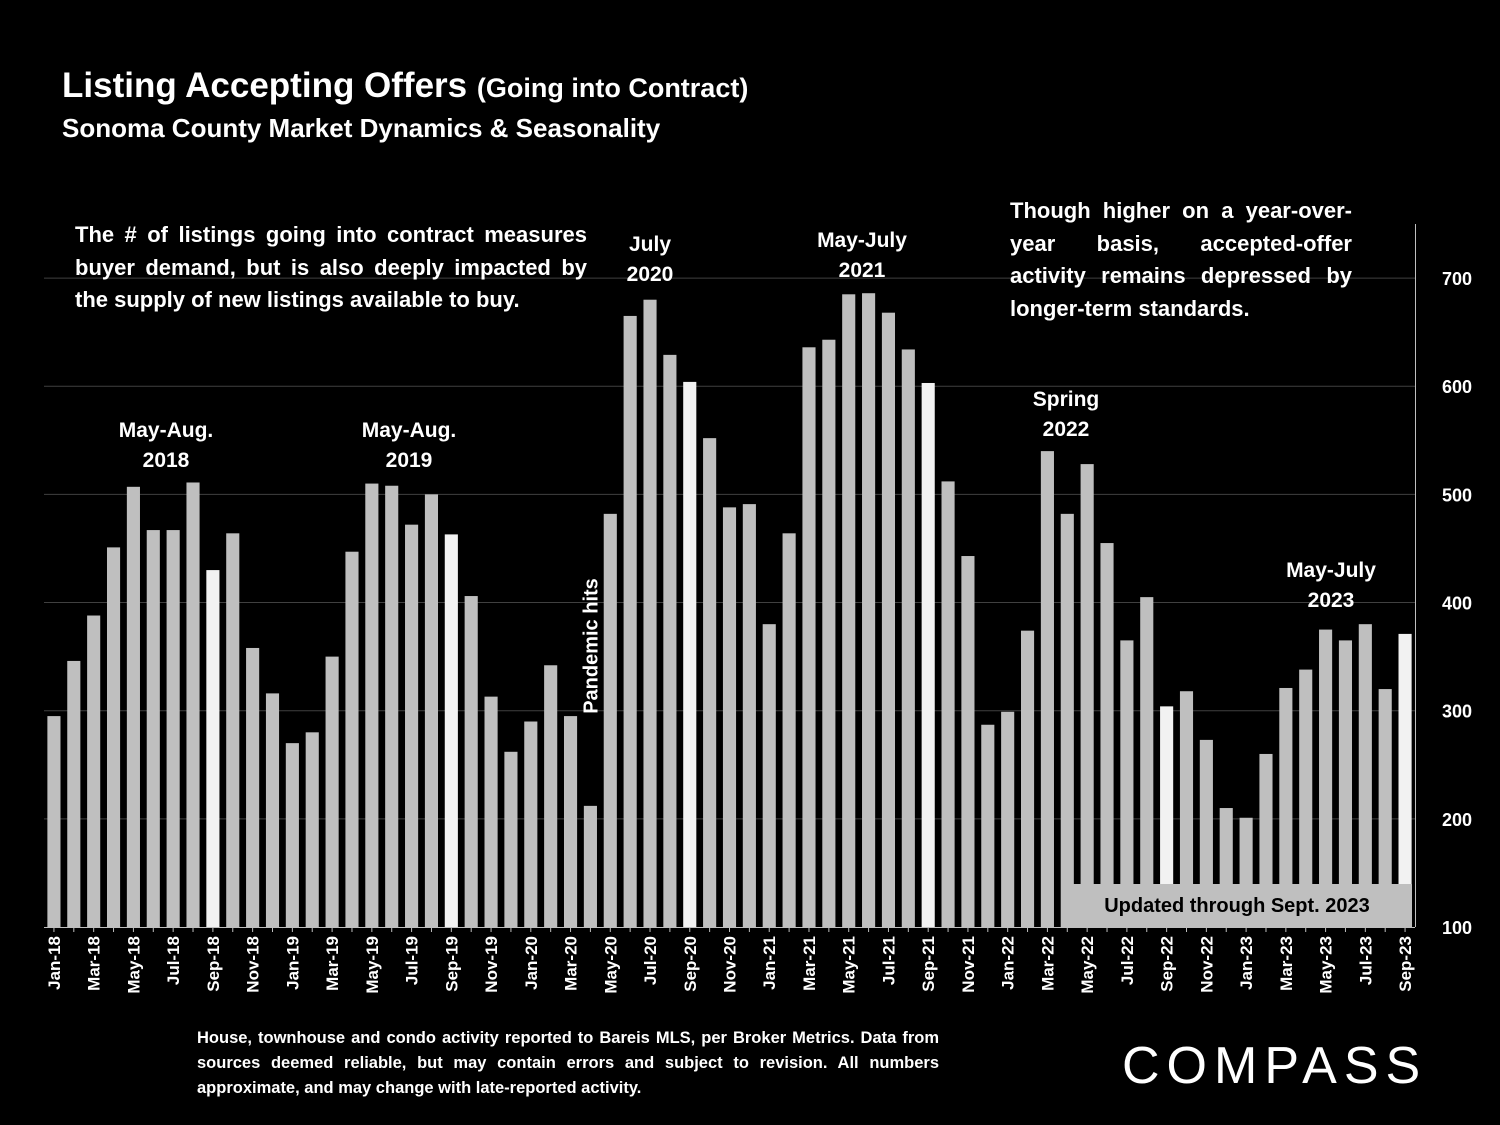 Image resolution: width=1500 pixels, height=1125 pixels. What do you see at coordinates (769, 963) in the screenshot?
I see `x-tick-label: Jan-21` at bounding box center [769, 963].